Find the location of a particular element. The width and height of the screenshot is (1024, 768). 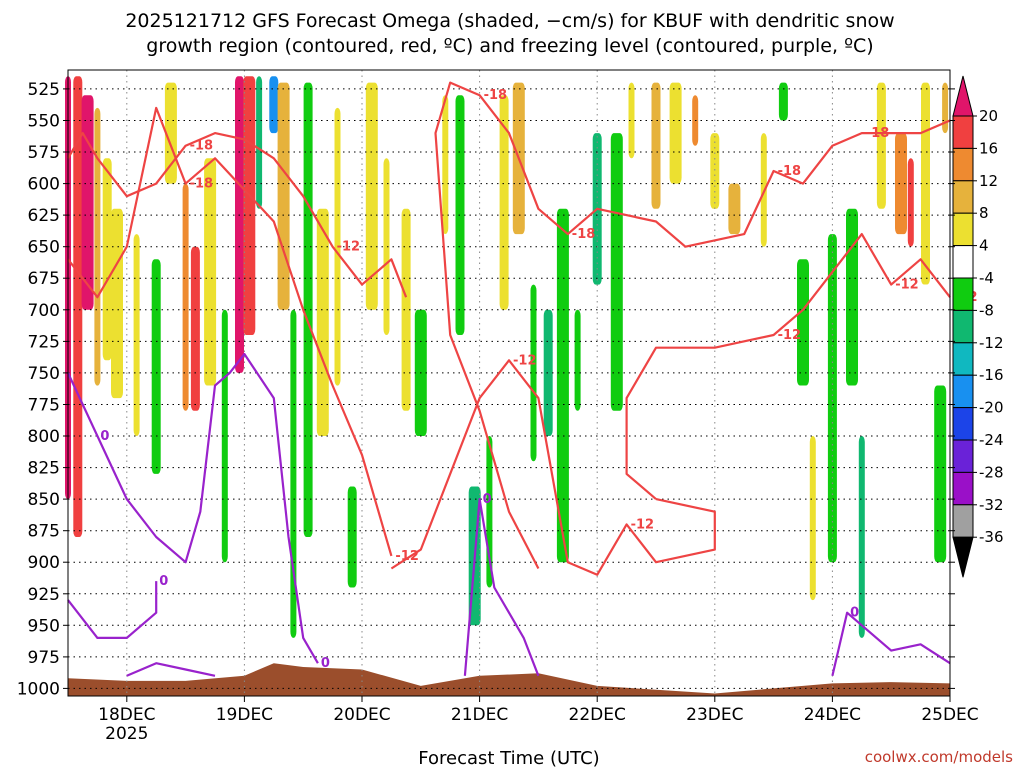

colorbar-tick-label: -24 is located at coordinates (991, 440).